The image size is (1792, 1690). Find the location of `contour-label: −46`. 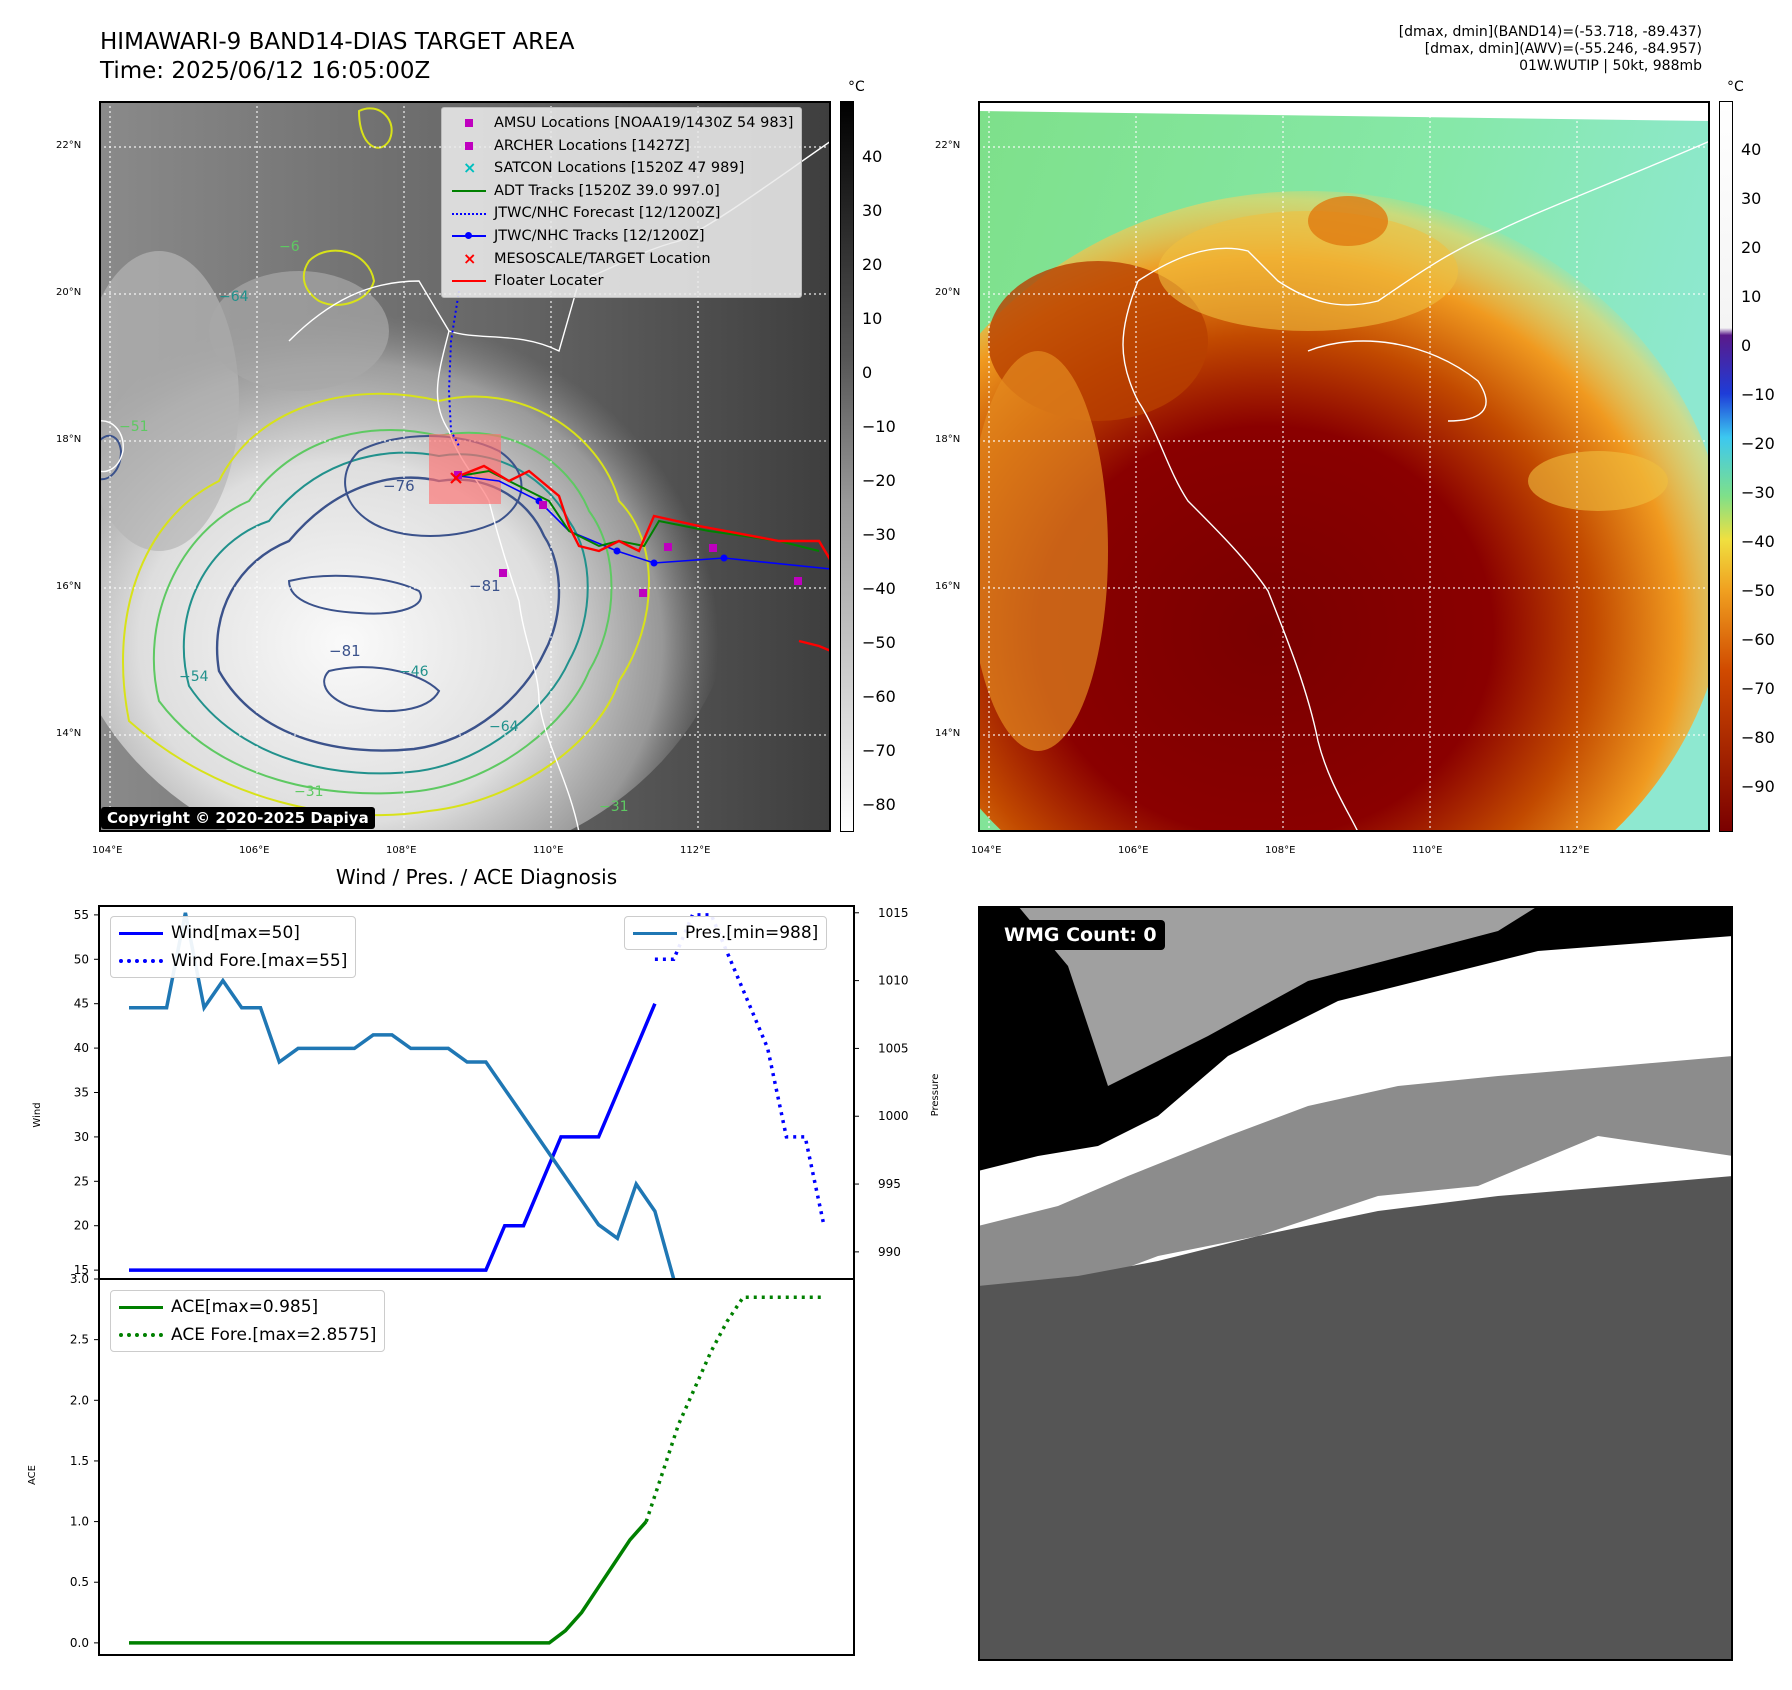

contour-label: −46 is located at coordinates (414, 672).